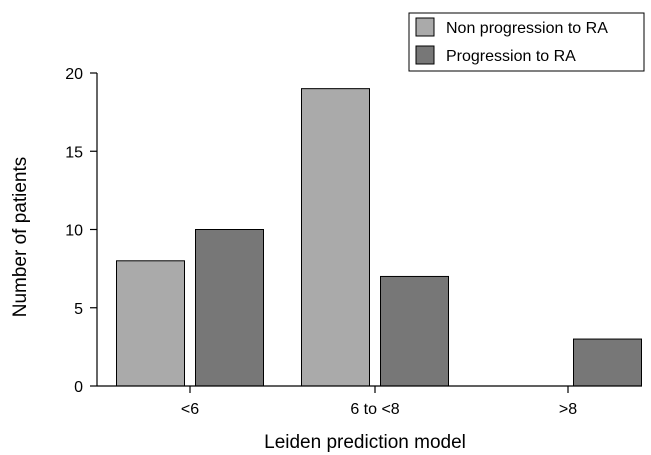  I want to click on y-tick-label: 5, so click(78, 309).